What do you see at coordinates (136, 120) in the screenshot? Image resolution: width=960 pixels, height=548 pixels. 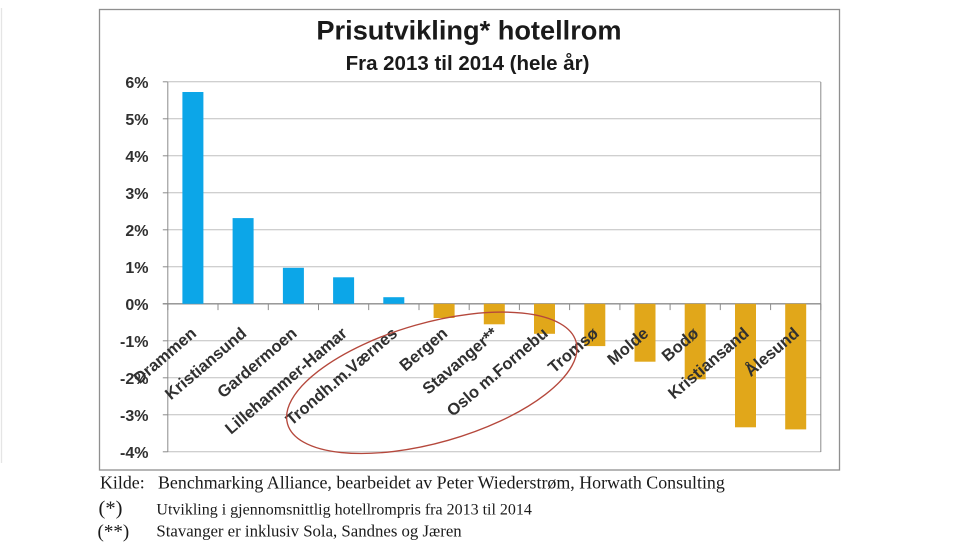 I see `svg-text: 5%` at bounding box center [136, 120].